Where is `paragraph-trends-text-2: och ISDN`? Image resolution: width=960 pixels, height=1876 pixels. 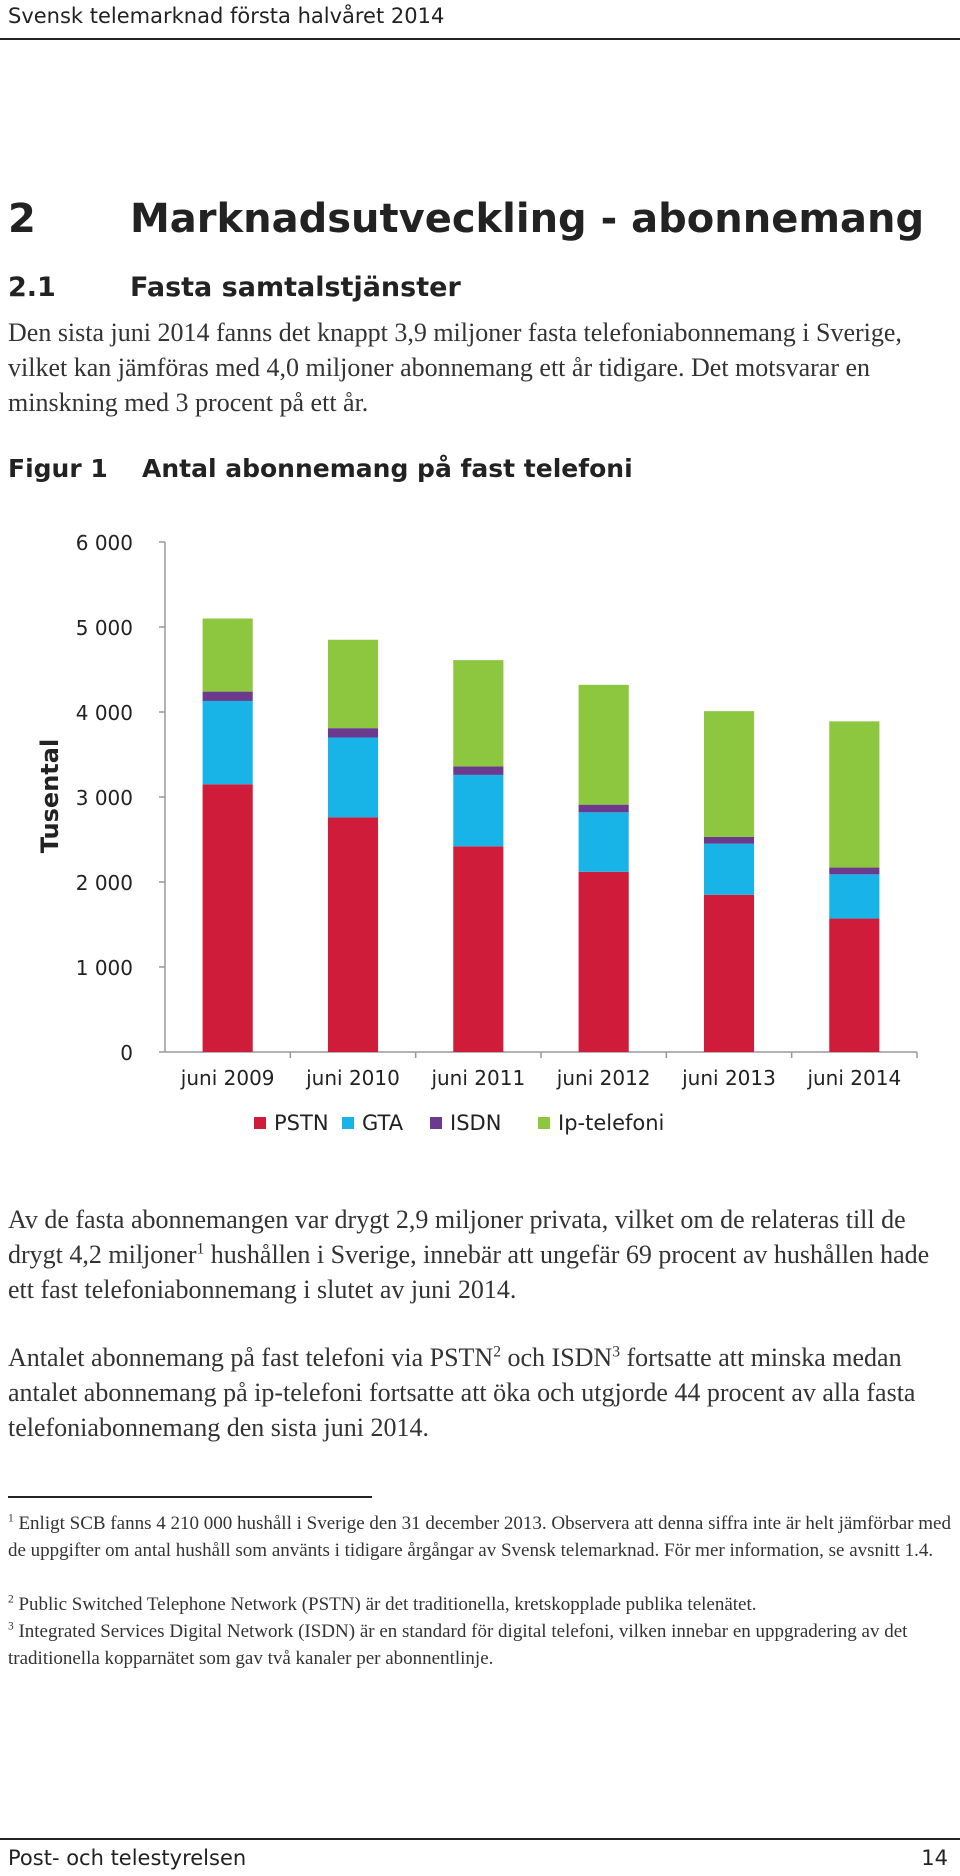
paragraph-trends-text-2: och ISDN is located at coordinates (557, 1357).